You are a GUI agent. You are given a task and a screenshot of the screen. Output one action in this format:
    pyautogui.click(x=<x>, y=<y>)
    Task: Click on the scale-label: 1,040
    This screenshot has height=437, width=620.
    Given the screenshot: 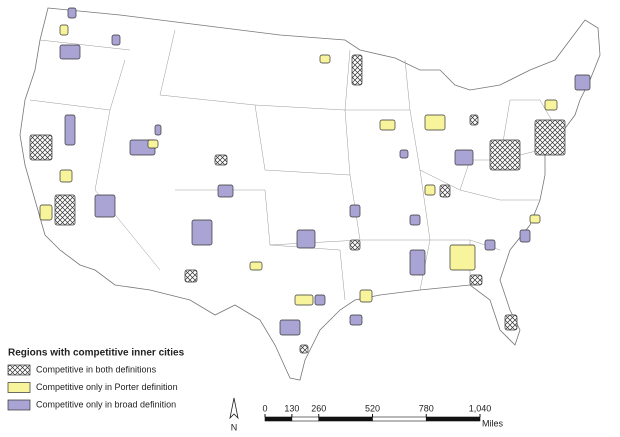 What is the action you would take?
    pyautogui.click(x=480, y=408)
    